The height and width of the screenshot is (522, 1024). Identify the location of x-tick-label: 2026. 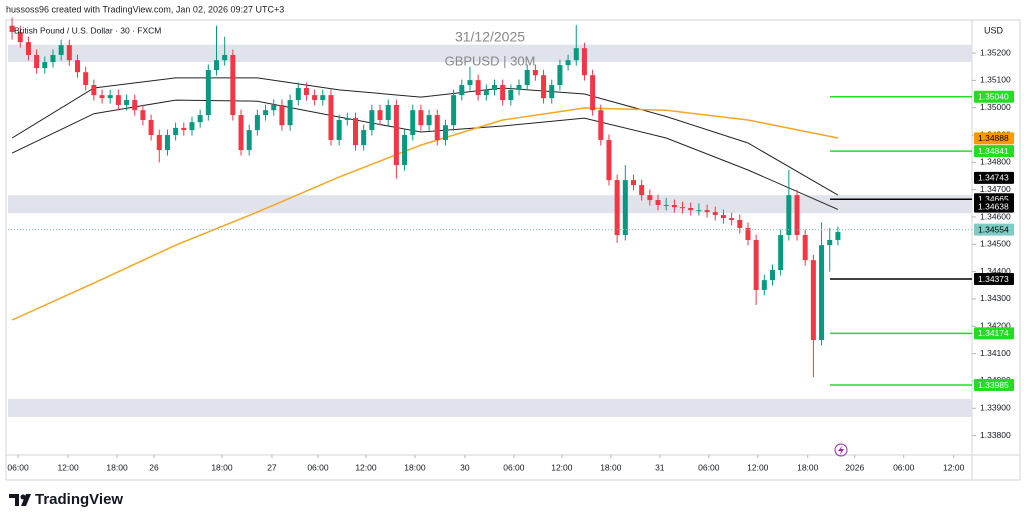
(854, 467).